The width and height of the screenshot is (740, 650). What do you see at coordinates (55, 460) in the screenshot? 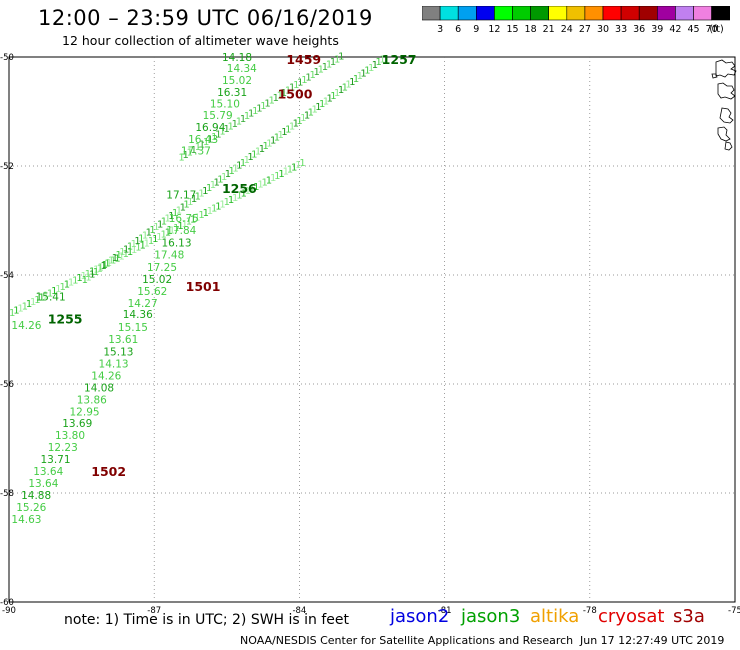
I see `swh-label: 13.71` at bounding box center [55, 460].